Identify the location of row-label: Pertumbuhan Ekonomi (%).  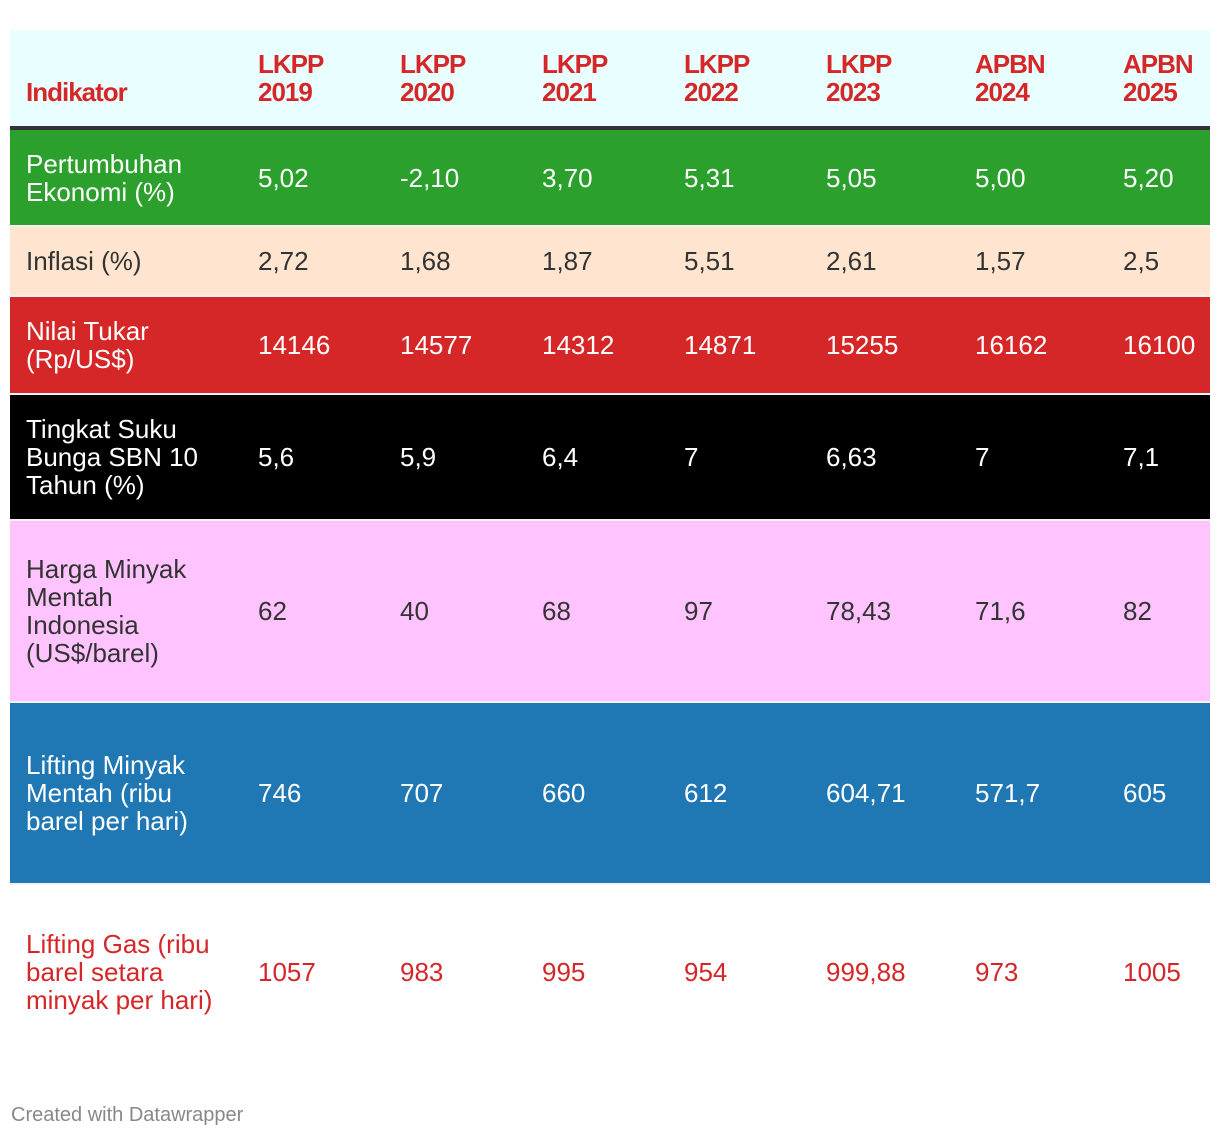
(126, 177).